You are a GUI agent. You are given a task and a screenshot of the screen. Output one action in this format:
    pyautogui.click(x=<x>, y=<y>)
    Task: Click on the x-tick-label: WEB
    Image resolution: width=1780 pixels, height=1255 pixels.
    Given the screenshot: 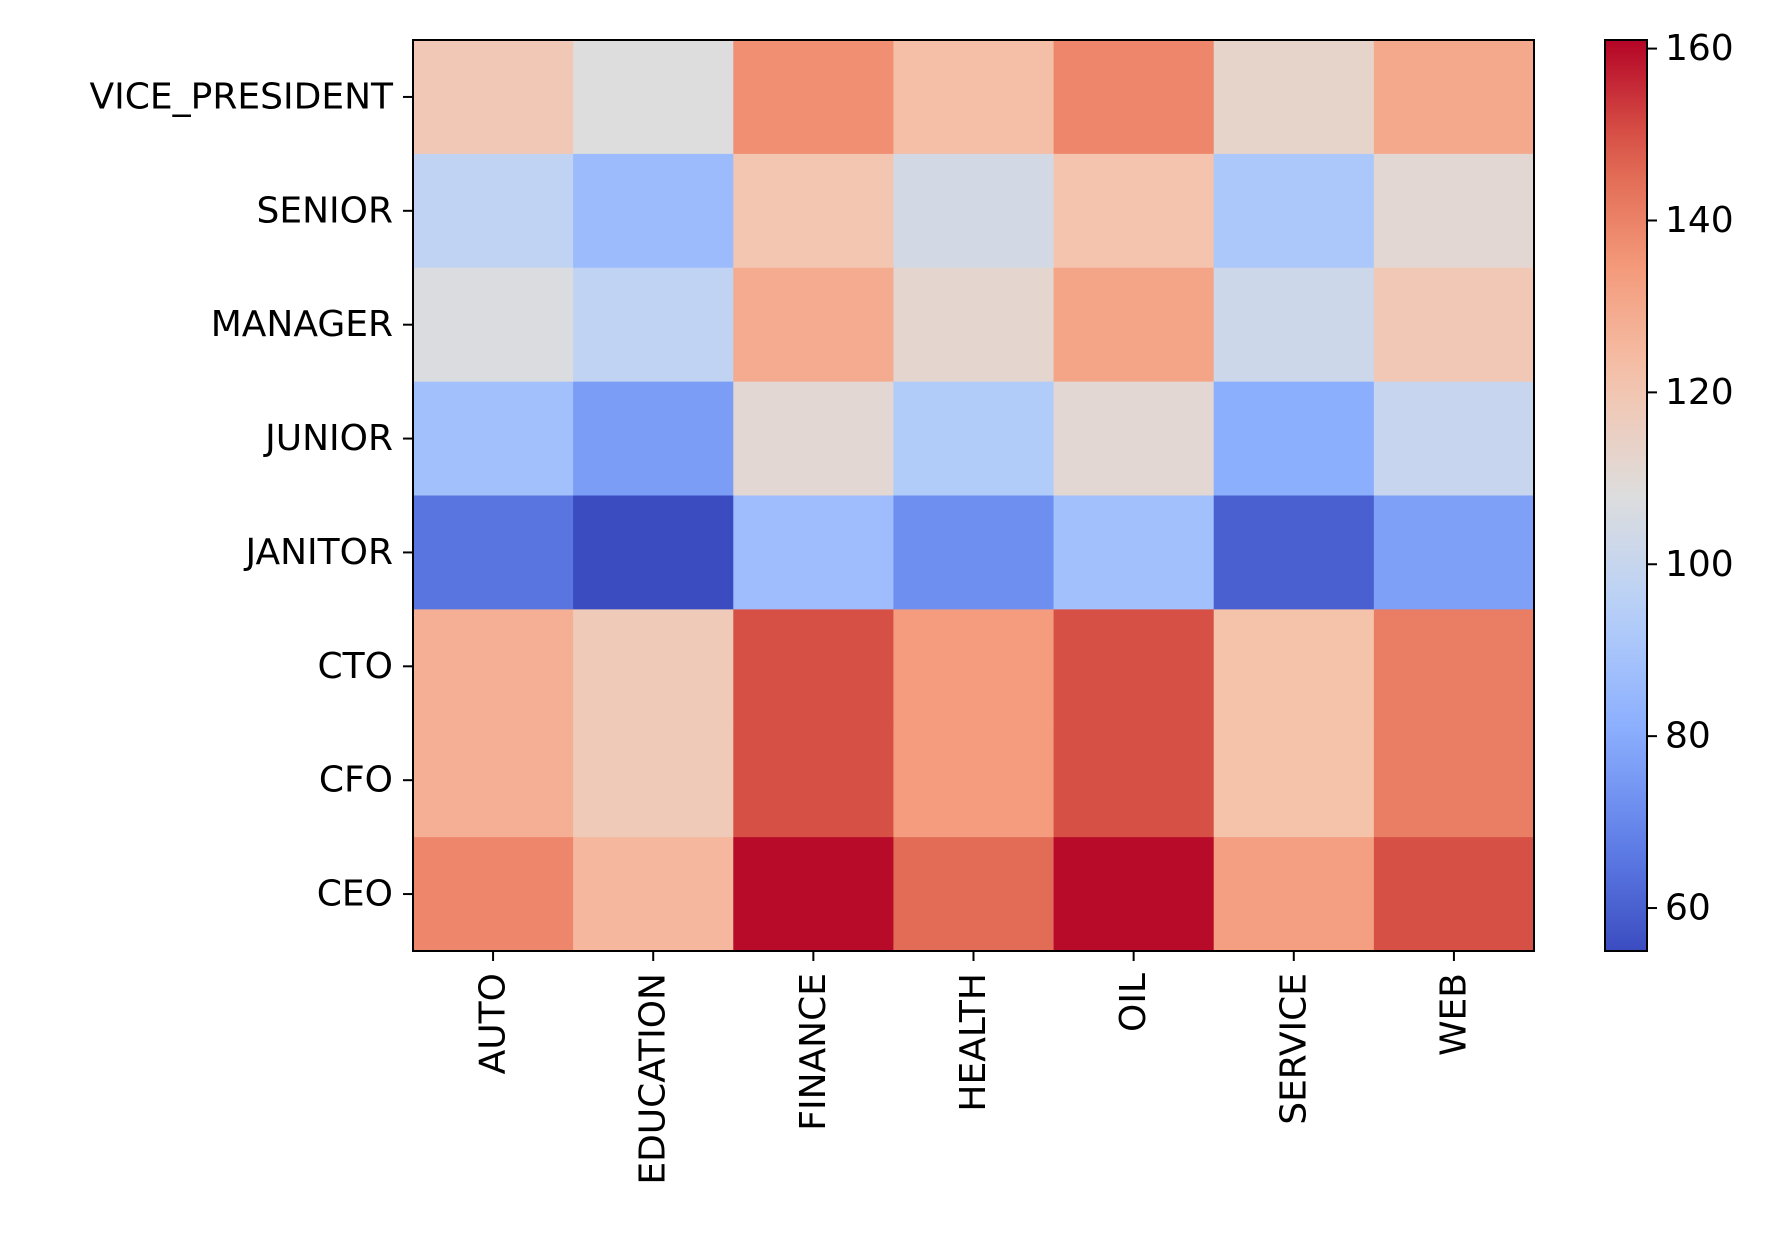 What is the action you would take?
    pyautogui.click(x=1453, y=1014)
    